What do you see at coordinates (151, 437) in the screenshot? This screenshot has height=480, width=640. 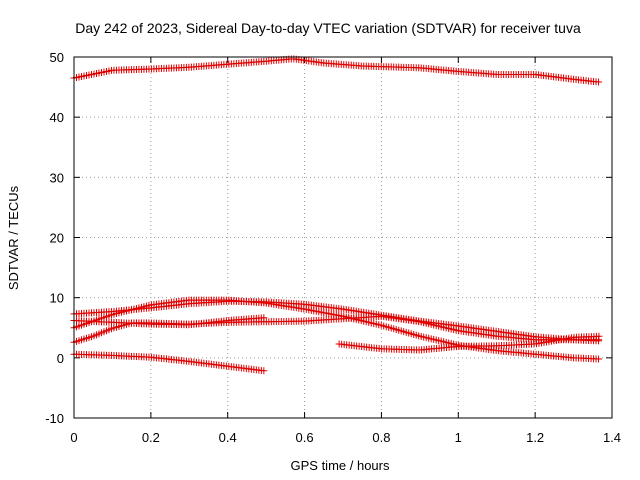 I see `x-tick-label: 0.2` at bounding box center [151, 437].